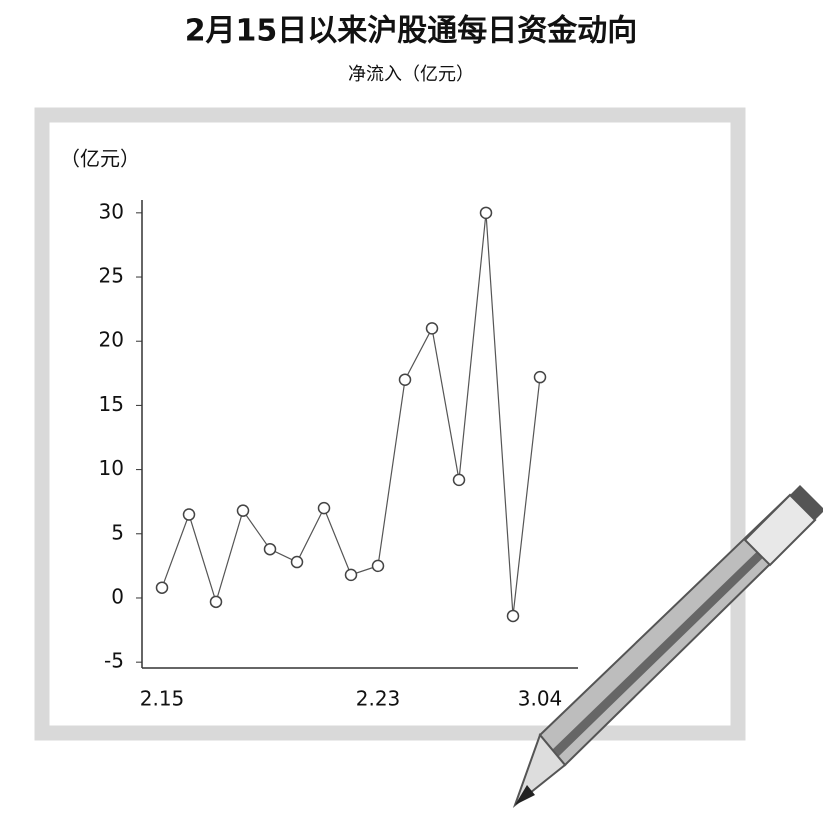  What do you see at coordinates (411, 31) in the screenshot?
I see `chart-title: 2月15日以来沪股通每日资金动向` at bounding box center [411, 31].